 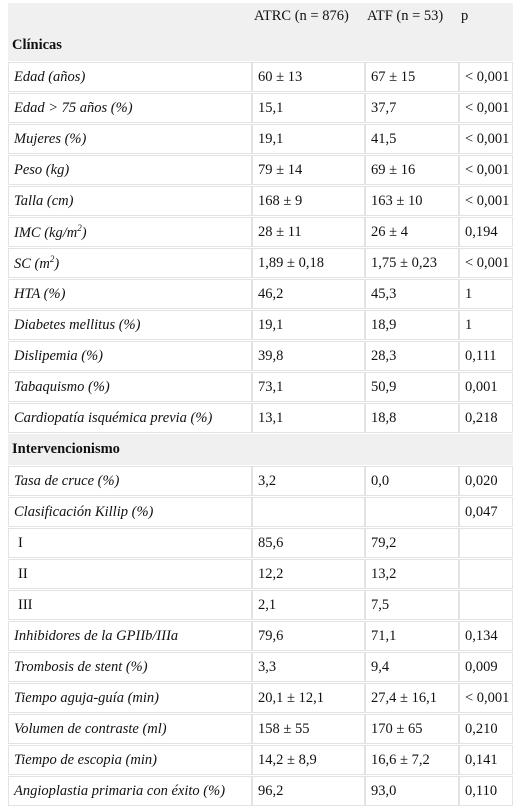 I want to click on atrc-value-cell, so click(x=308, y=512).